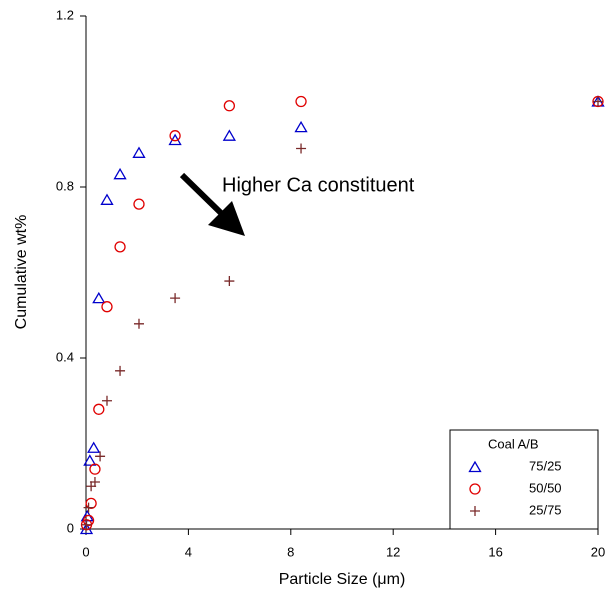 The width and height of the screenshot is (614, 594). I want to click on y-tick-label: 0.4, so click(65, 356).